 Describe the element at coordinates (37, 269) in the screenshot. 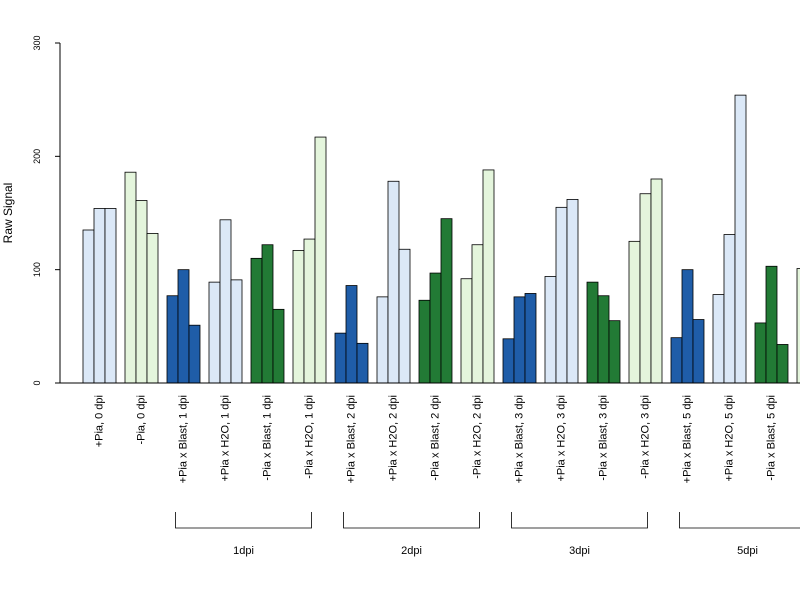

I see `y-tick-label-1: 100` at that location.